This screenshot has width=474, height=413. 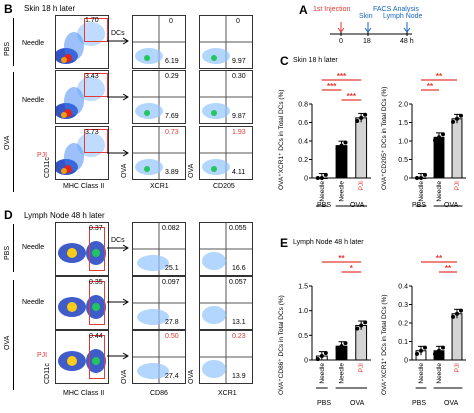 I want to click on quadrant-value: 0.29, so click(x=172, y=76).